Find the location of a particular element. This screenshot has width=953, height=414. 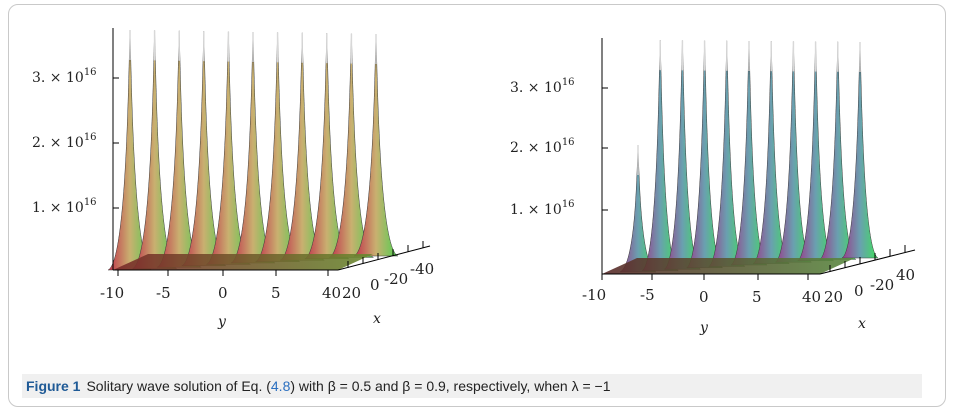

figure-label: Figure 1 is located at coordinates (53, 386).